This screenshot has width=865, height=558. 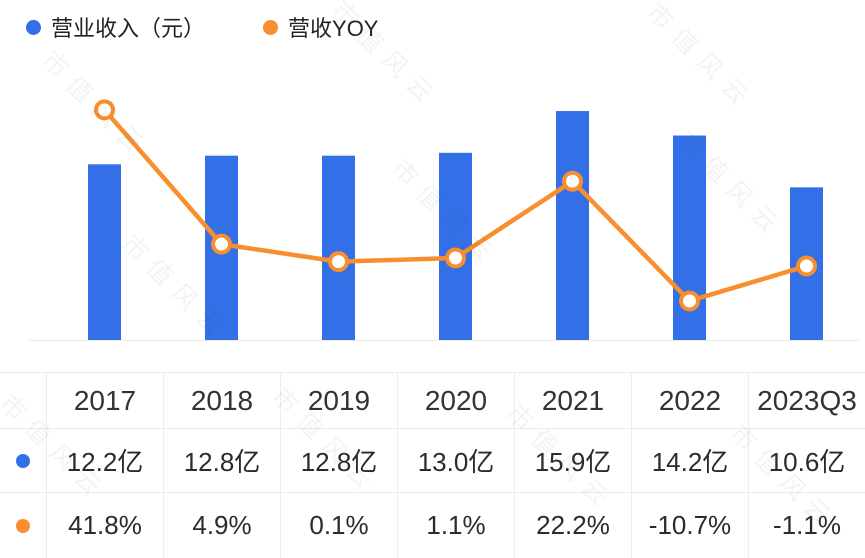 What do you see at coordinates (221, 525) in the screenshot?
I see `yoy-cell-2018: 4.9%` at bounding box center [221, 525].